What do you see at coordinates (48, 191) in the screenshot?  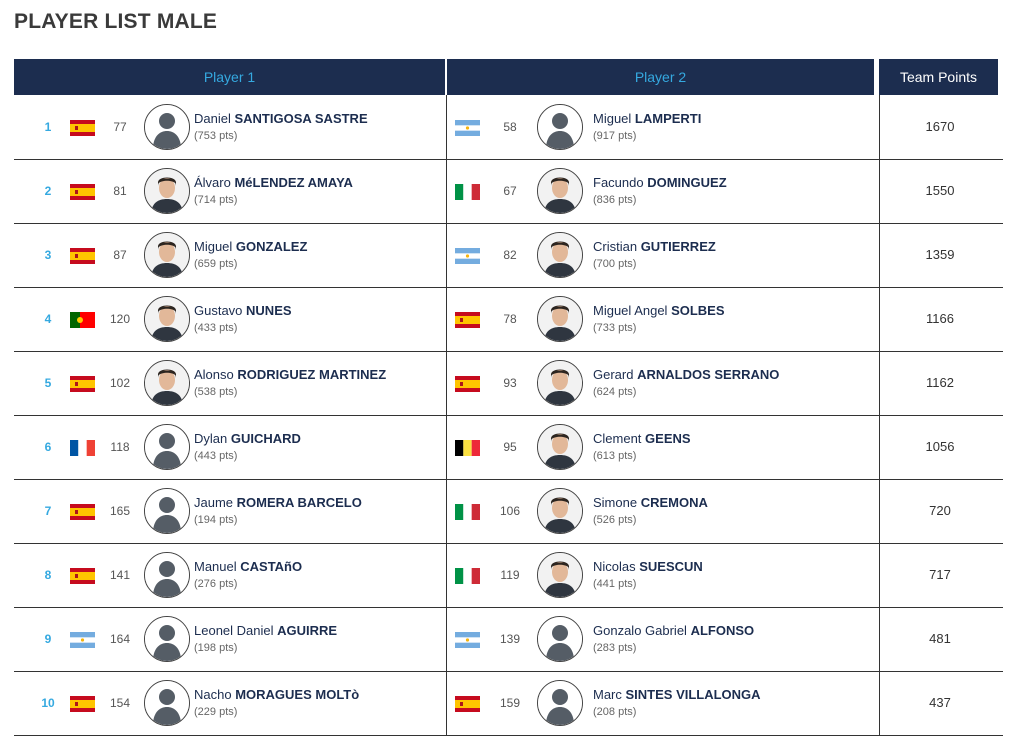 I see `row-number: 2` at bounding box center [48, 191].